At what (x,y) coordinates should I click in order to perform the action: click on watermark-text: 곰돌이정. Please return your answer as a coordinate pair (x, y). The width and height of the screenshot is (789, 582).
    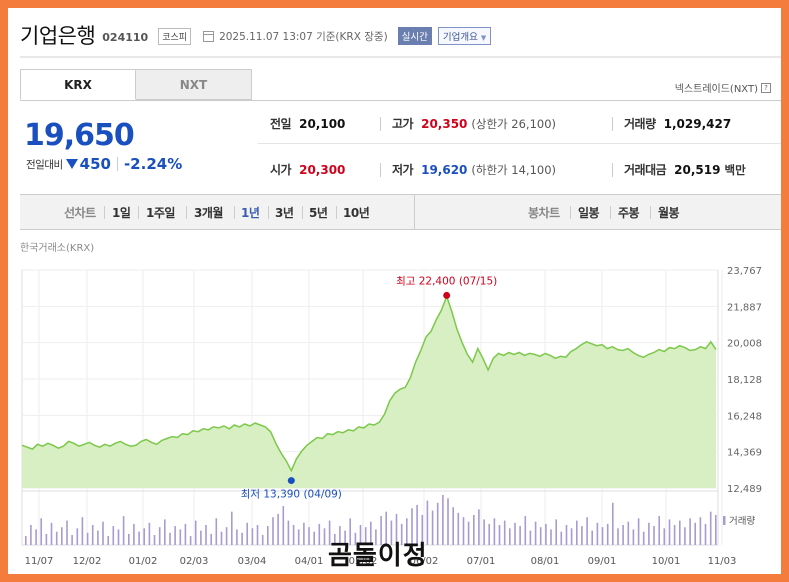
    Looking at the image, I should click on (378, 556).